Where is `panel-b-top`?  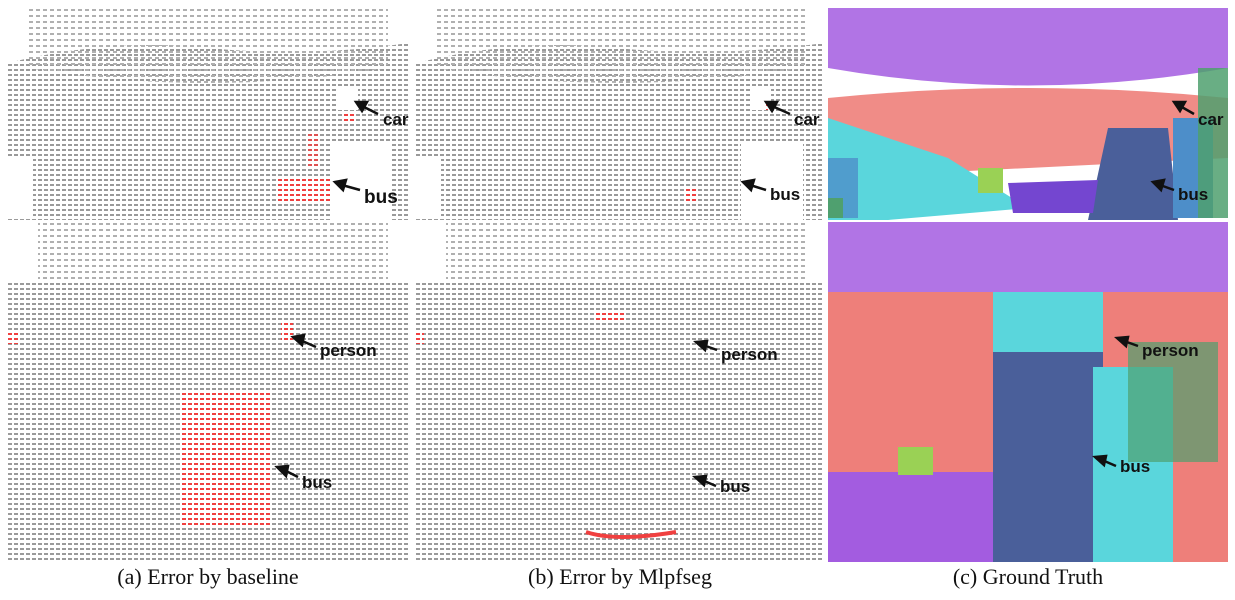
panel-b-top is located at coordinates (620, 114).